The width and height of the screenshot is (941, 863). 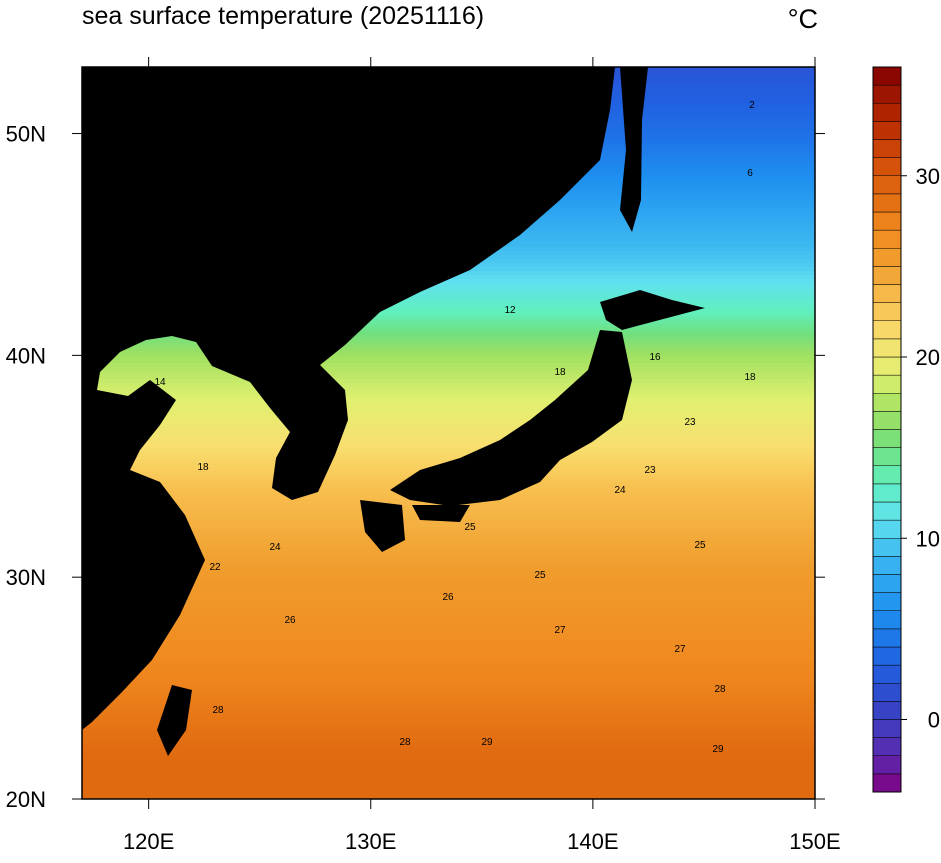 What do you see at coordinates (928, 357) in the screenshot?
I see `colorbar-tick-label: 20` at bounding box center [928, 357].